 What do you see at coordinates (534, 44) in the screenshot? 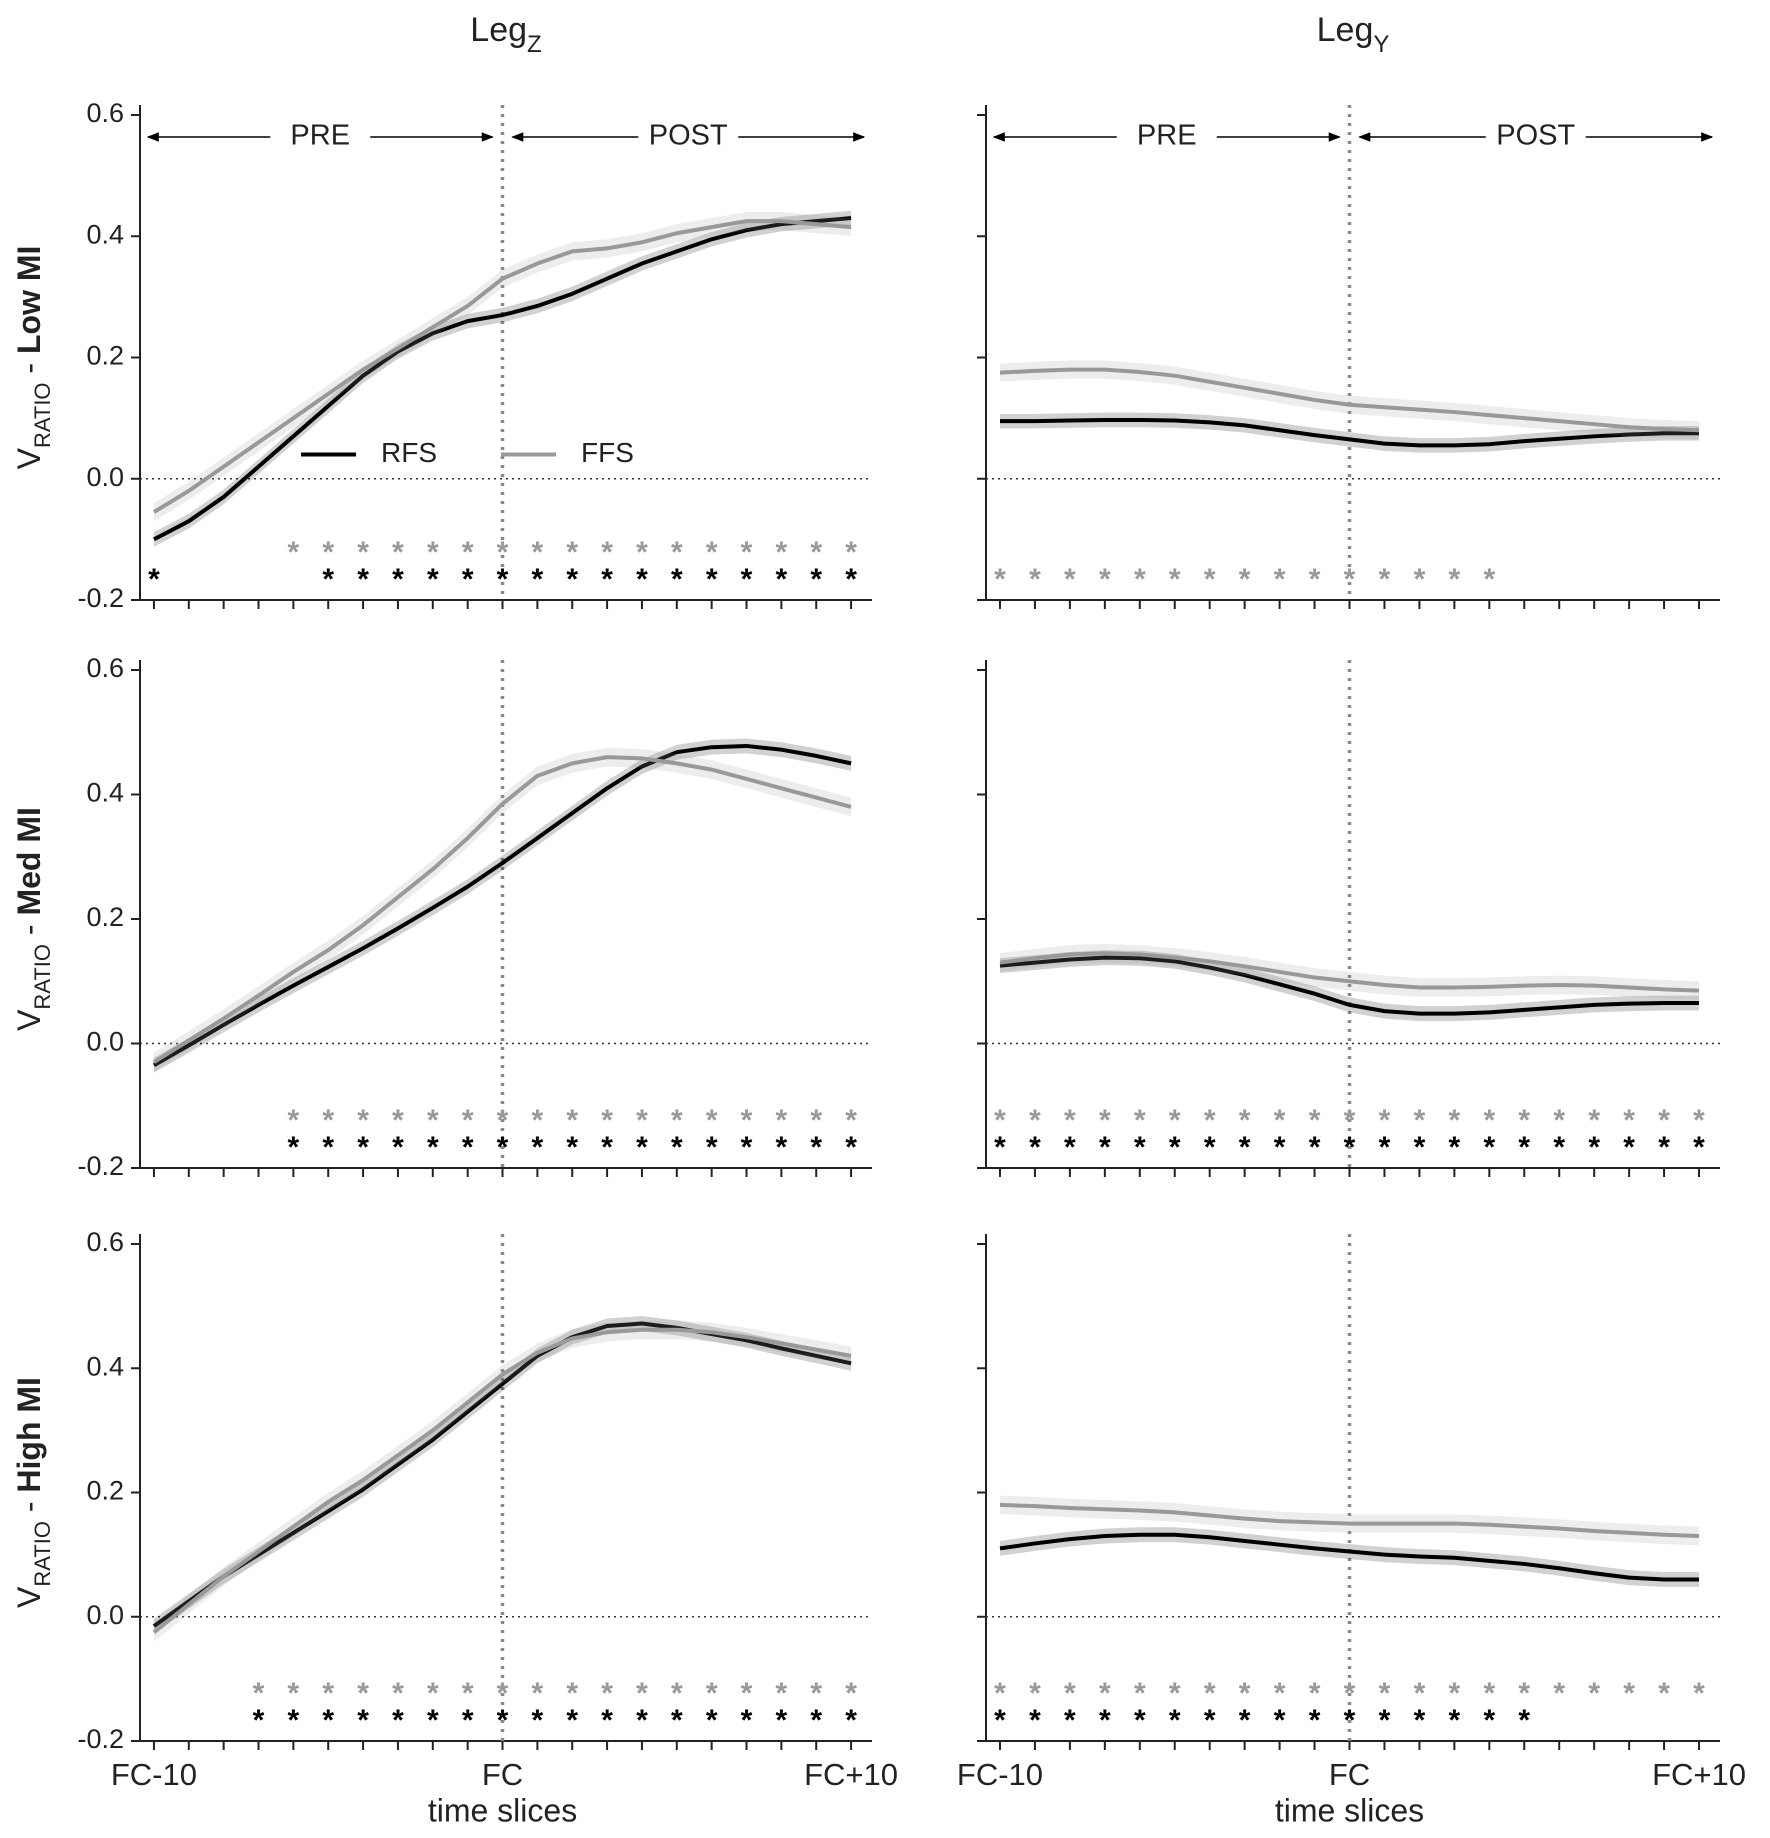
I see `title-sub: Z` at bounding box center [534, 44].